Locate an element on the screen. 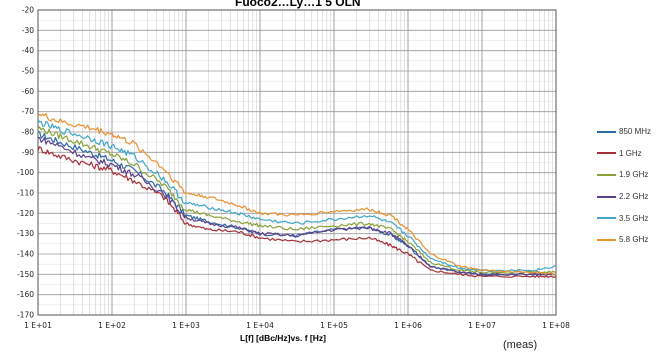 This screenshot has width=670, height=355. measurement-note: (meas) is located at coordinates (520, 345).